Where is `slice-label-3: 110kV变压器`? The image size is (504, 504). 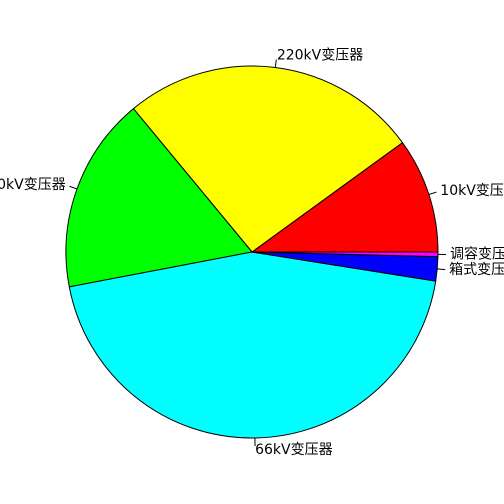 slice-label-3: 110kV变压器 is located at coordinates (33, 185).